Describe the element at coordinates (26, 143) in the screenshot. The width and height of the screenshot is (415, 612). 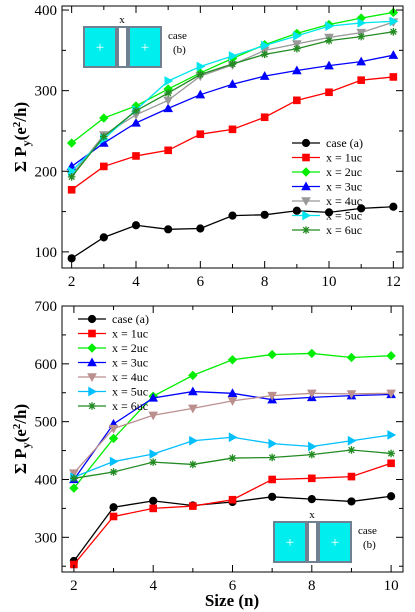
I see `ylabel-sub-top: y` at that location.